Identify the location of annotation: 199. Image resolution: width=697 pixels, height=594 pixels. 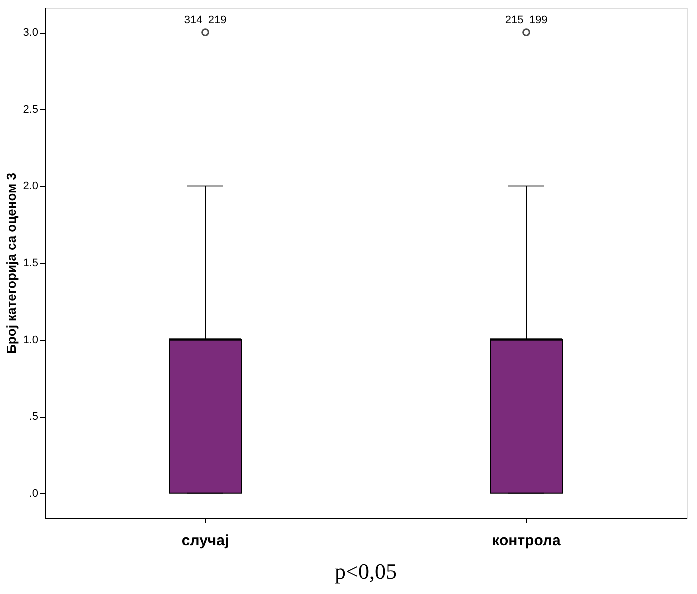
(538, 20).